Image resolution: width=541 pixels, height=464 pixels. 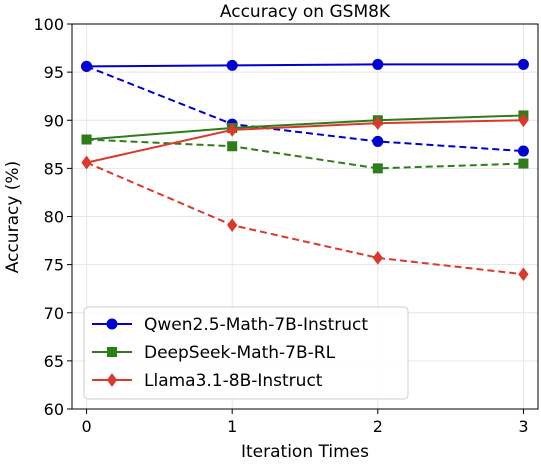 What do you see at coordinates (305, 451) in the screenshot?
I see `x-axis-label: Iteration Times` at bounding box center [305, 451].